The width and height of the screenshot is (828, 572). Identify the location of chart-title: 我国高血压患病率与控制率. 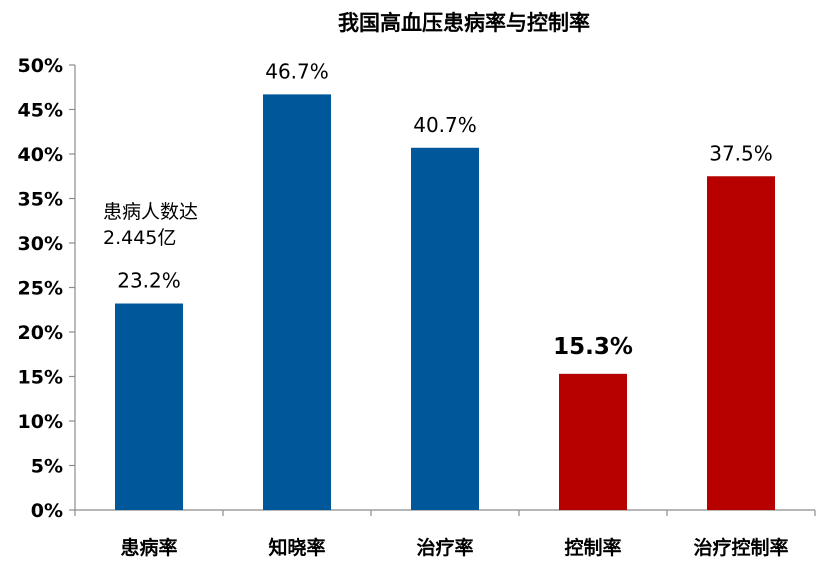
(464, 23).